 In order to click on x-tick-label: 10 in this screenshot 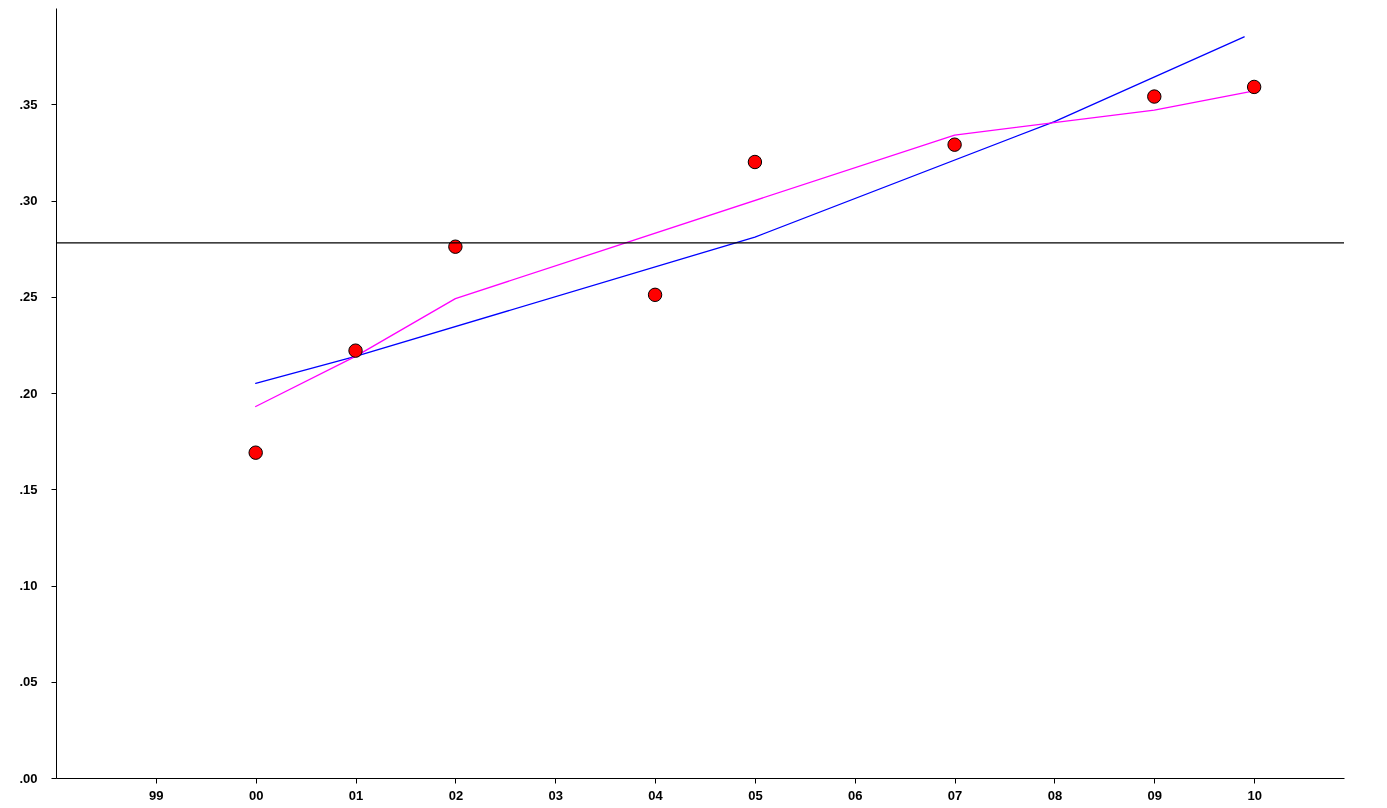, I will do `click(1254, 795)`.